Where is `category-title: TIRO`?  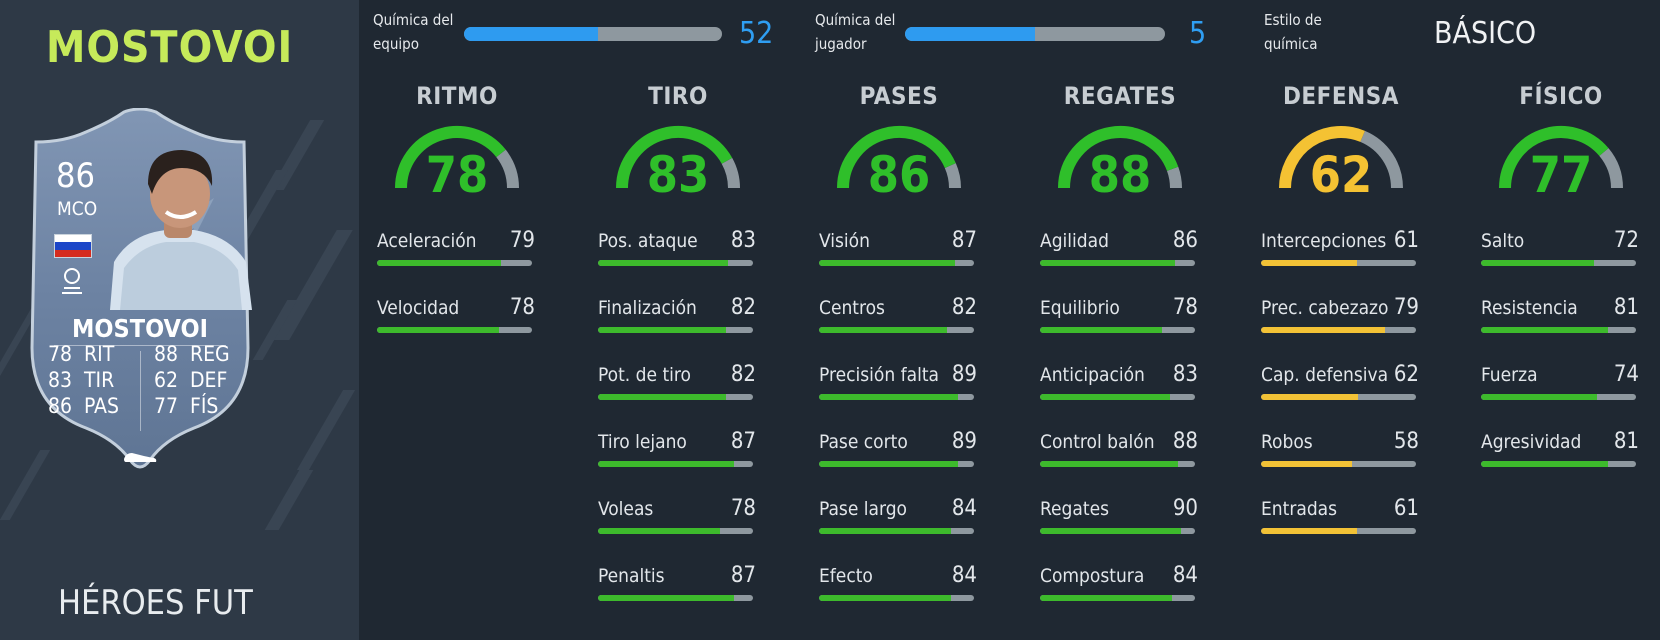
category-title: TIRO is located at coordinates (678, 96).